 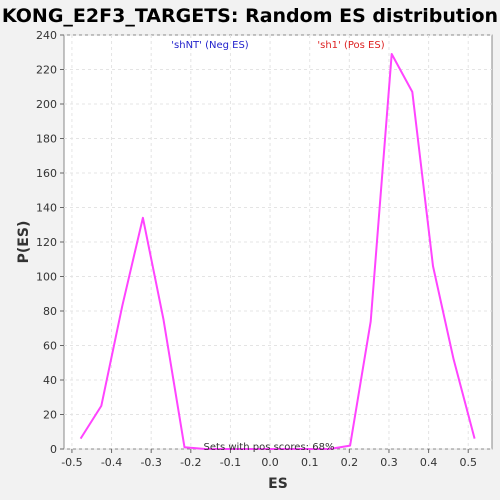 What do you see at coordinates (269, 447) in the screenshot?
I see `pos-score-footer: Sets with pos scores: 68%` at bounding box center [269, 447].